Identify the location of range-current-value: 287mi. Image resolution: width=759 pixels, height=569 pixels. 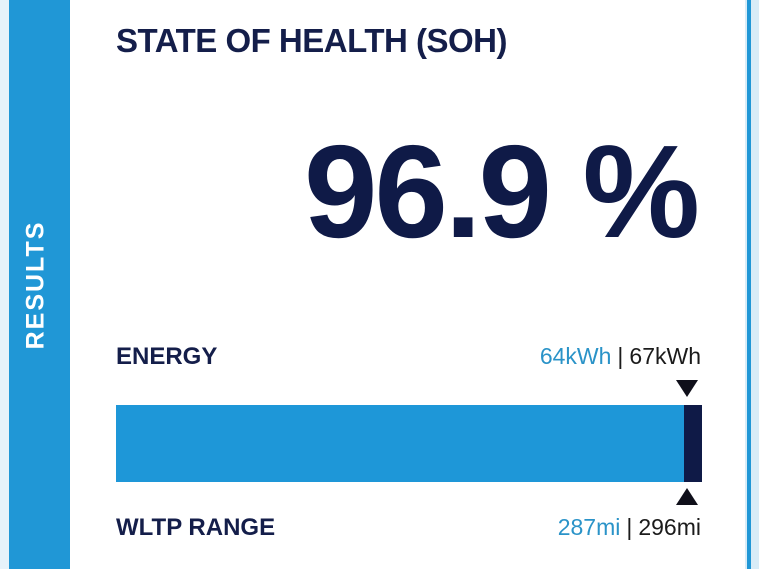
(589, 527).